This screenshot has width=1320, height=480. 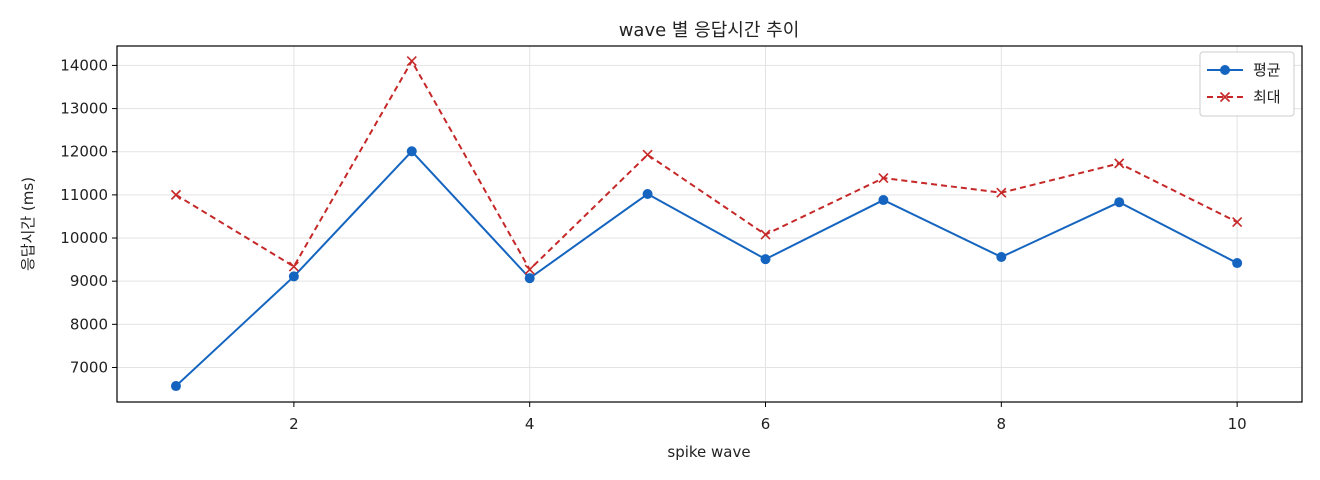 I want to click on legend-label: 평균, so click(x=1267, y=70).